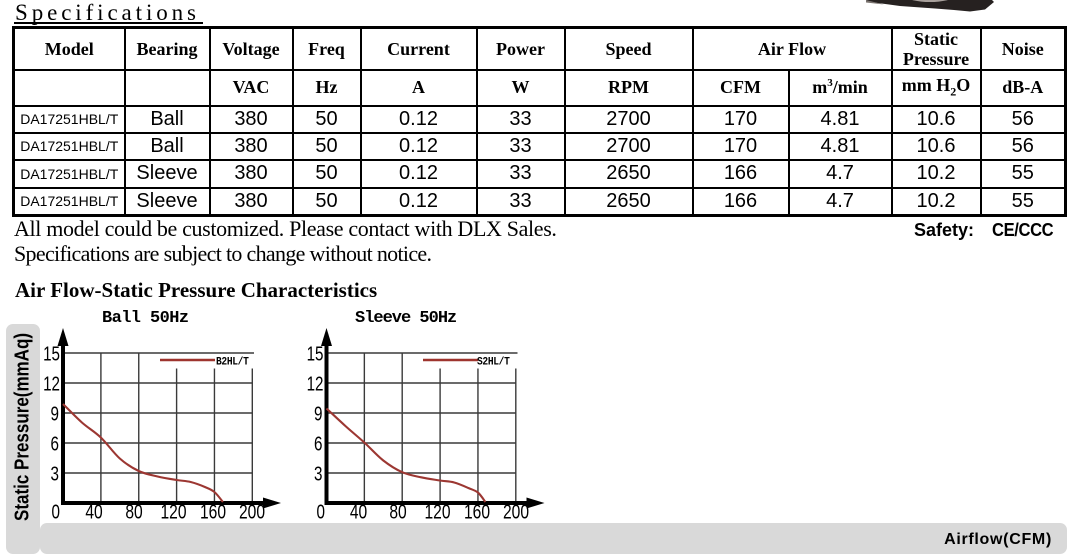 This screenshot has height=559, width=1072. I want to click on svg-text: Airflow(CFM), so click(998, 539).